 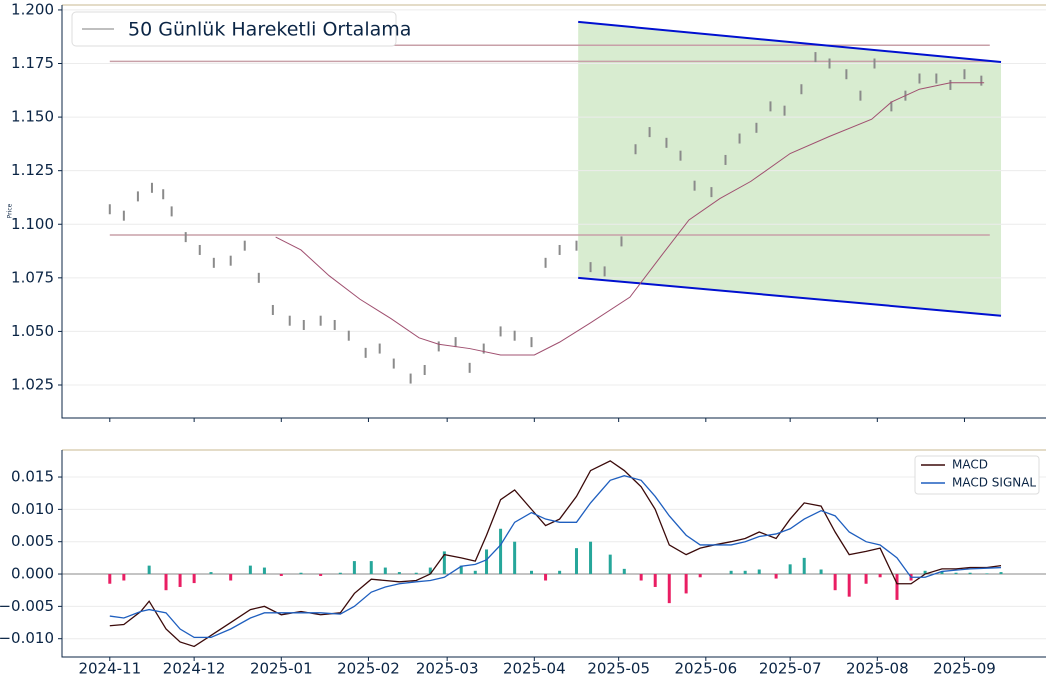 I want to click on x-tick-label: 2025-09, so click(x=964, y=669).